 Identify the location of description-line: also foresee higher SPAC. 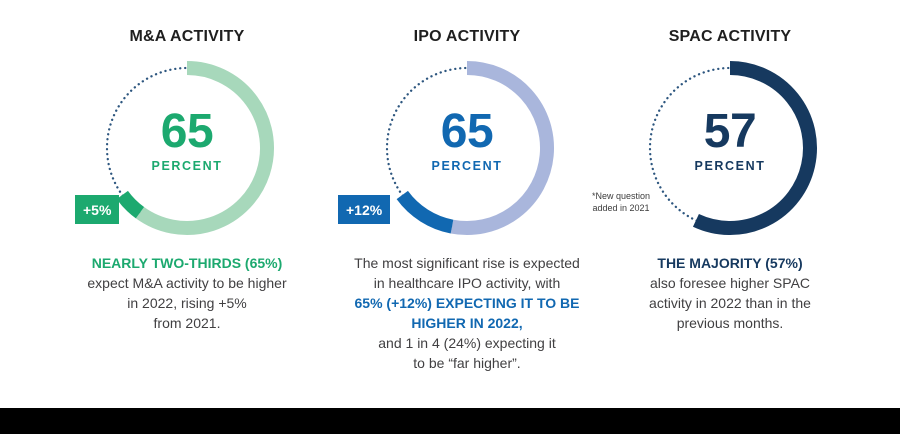
(730, 283).